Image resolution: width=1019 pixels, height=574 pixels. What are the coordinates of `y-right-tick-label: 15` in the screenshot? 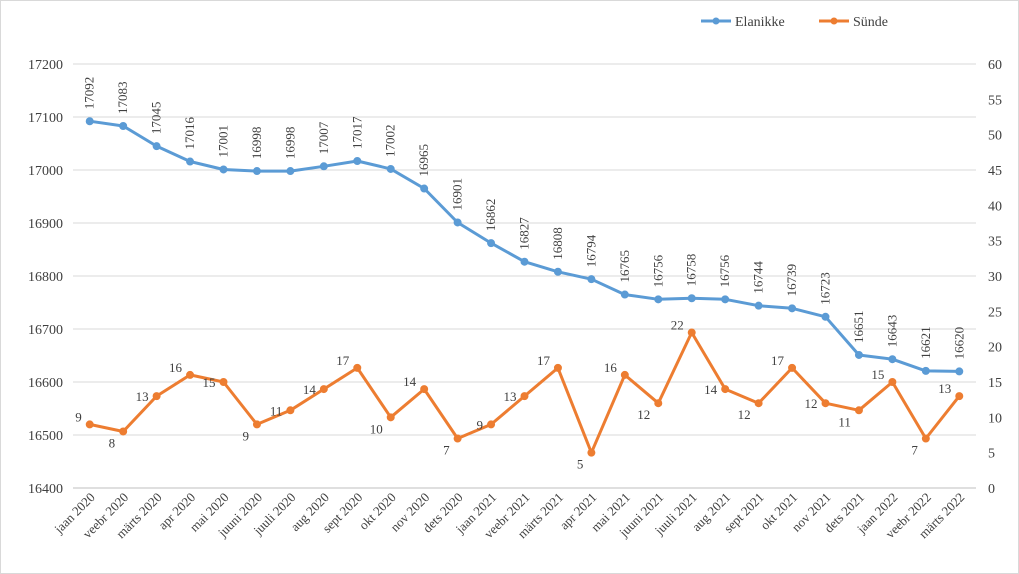 It's located at (995, 383).